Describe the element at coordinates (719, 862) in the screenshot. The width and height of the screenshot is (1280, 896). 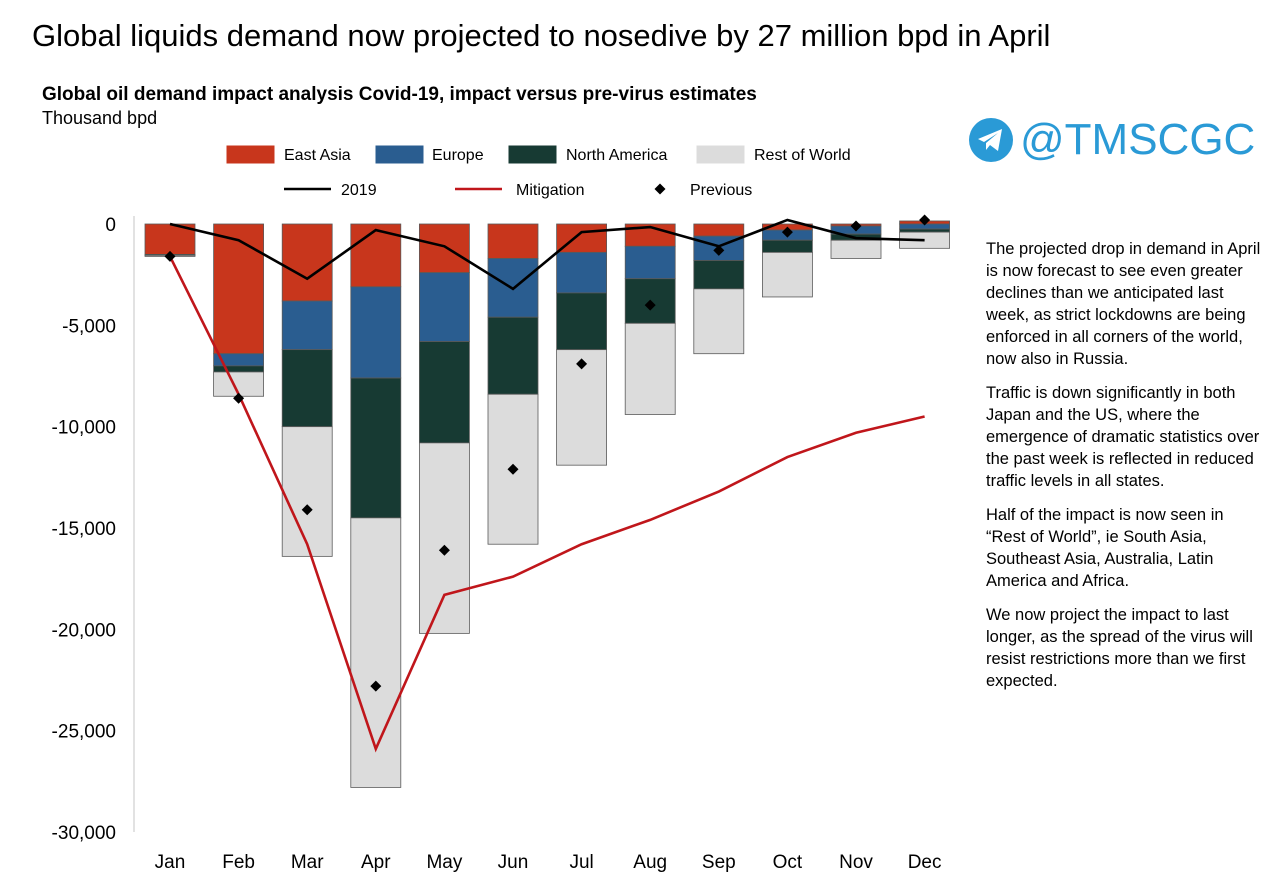
I see `x-tick-label: Sep` at that location.